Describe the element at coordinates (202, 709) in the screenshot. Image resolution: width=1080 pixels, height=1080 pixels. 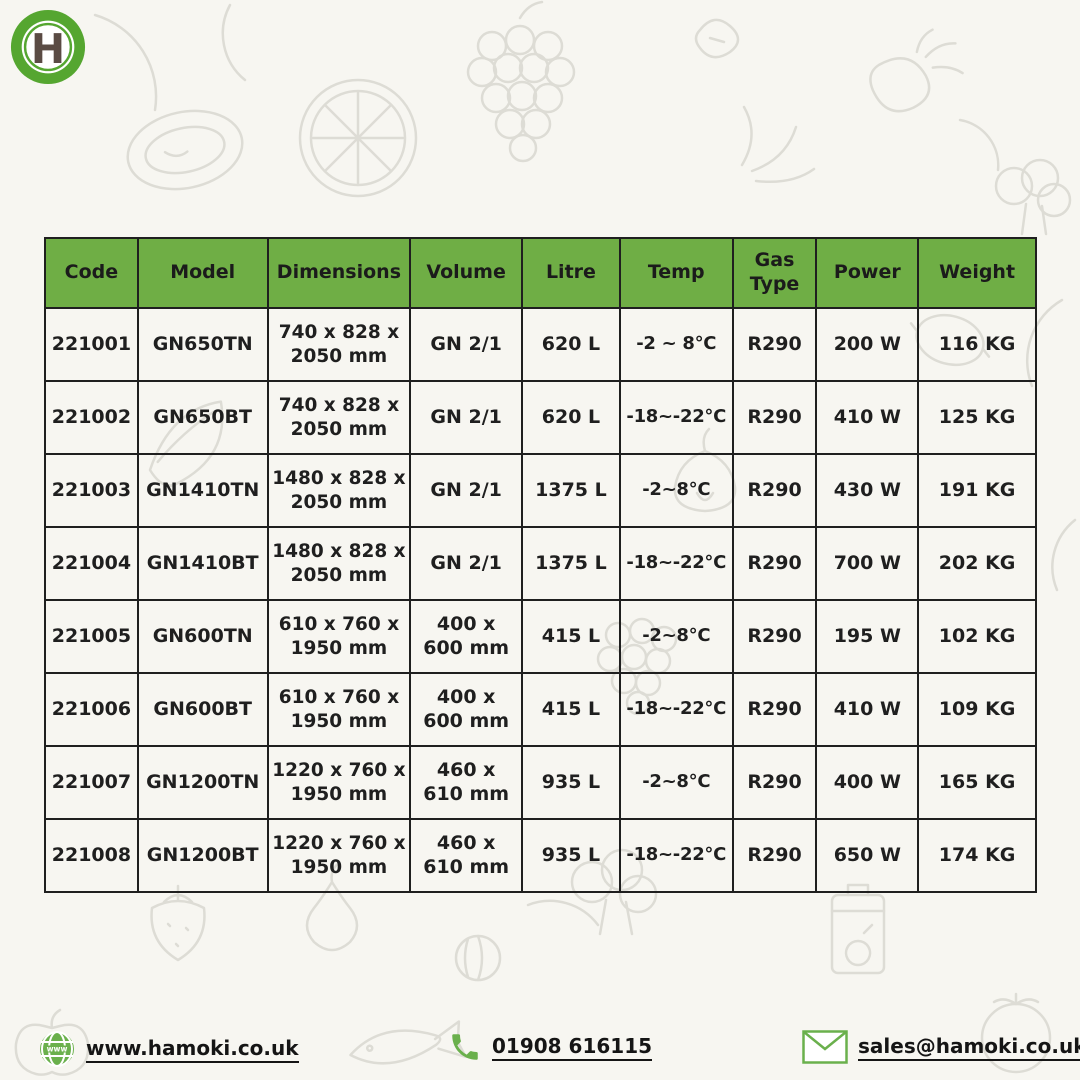
I see `table-cell: GN600BT` at that location.